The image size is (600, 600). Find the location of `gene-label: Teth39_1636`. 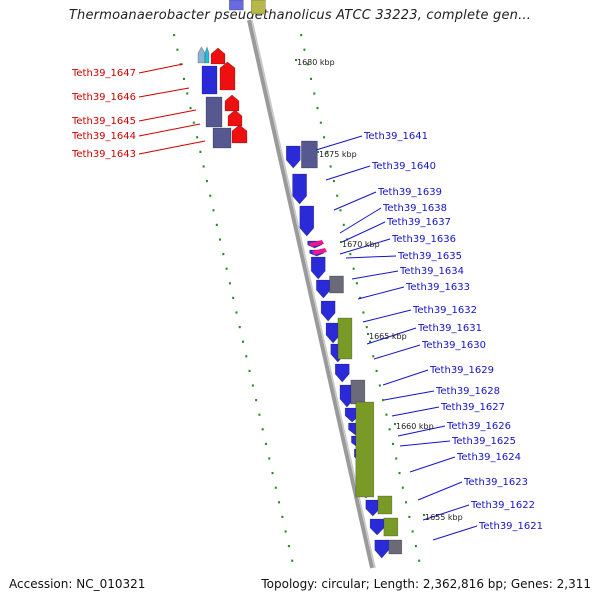

gene-label: Teth39_1636 is located at coordinates (423, 239).